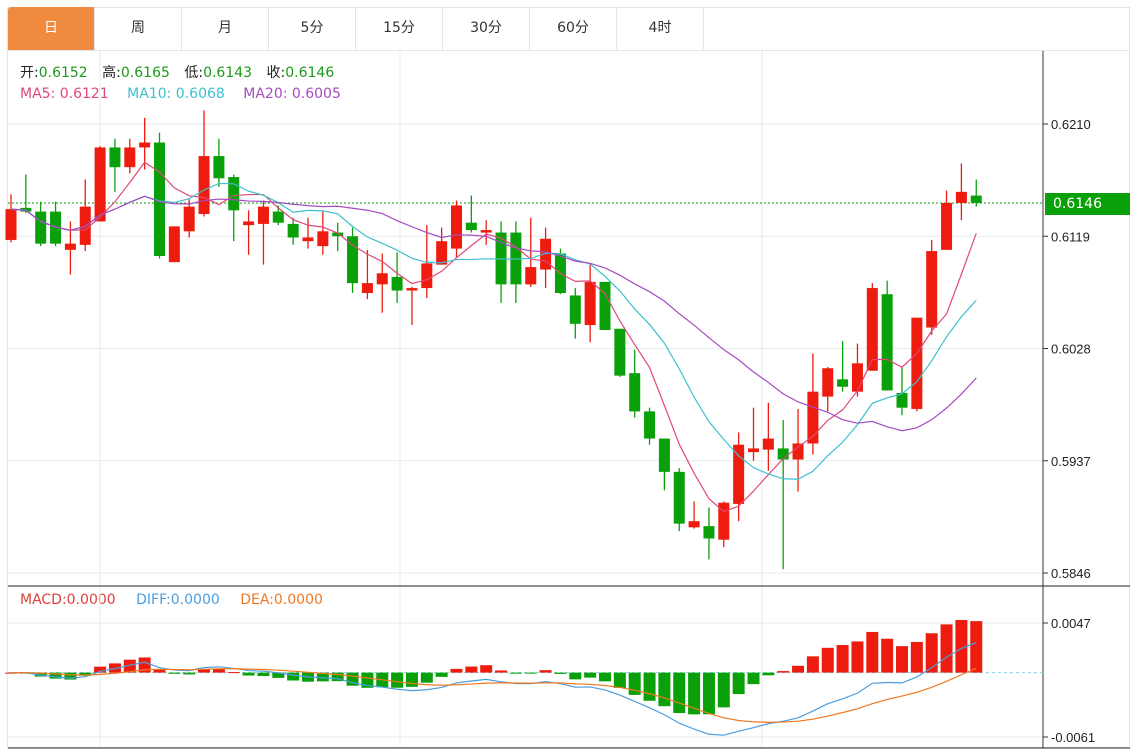 The image size is (1142, 752). I want to click on diff-value: DIFF:0.0000, so click(178, 600).